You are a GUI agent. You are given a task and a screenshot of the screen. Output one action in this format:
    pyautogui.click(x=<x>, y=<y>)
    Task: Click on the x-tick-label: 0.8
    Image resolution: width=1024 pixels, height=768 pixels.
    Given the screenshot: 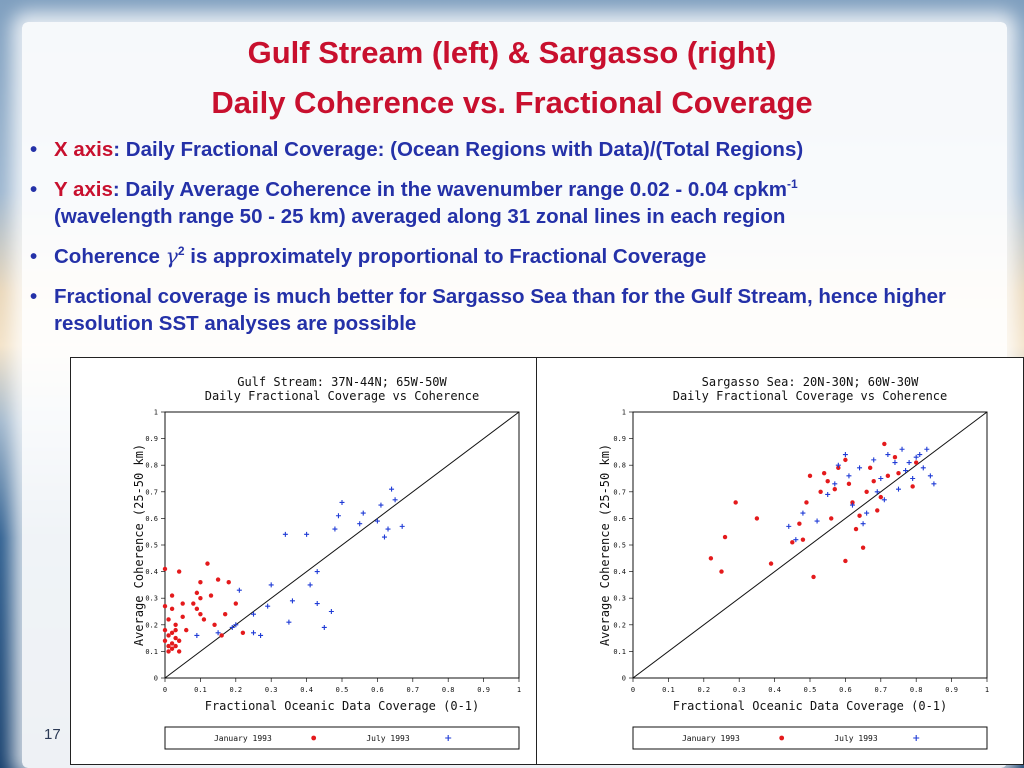 What is the action you would take?
    pyautogui.click(x=448, y=690)
    